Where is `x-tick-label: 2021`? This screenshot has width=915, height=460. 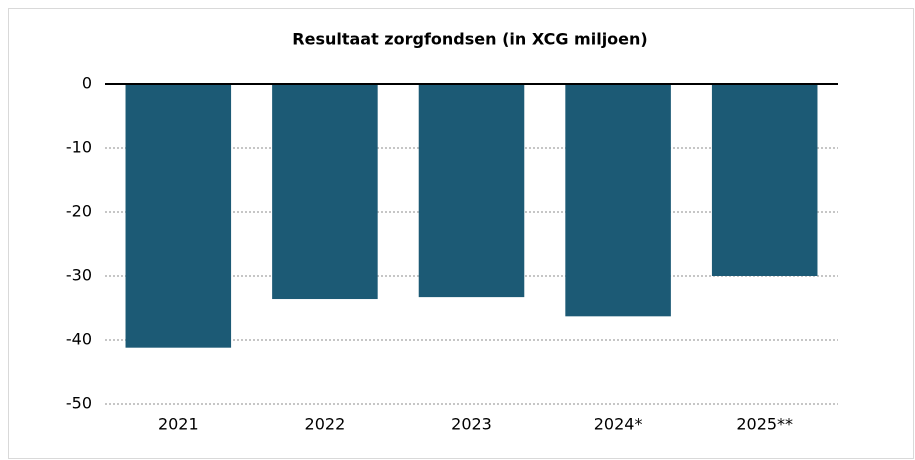
x-tick-label: 2021 is located at coordinates (178, 424).